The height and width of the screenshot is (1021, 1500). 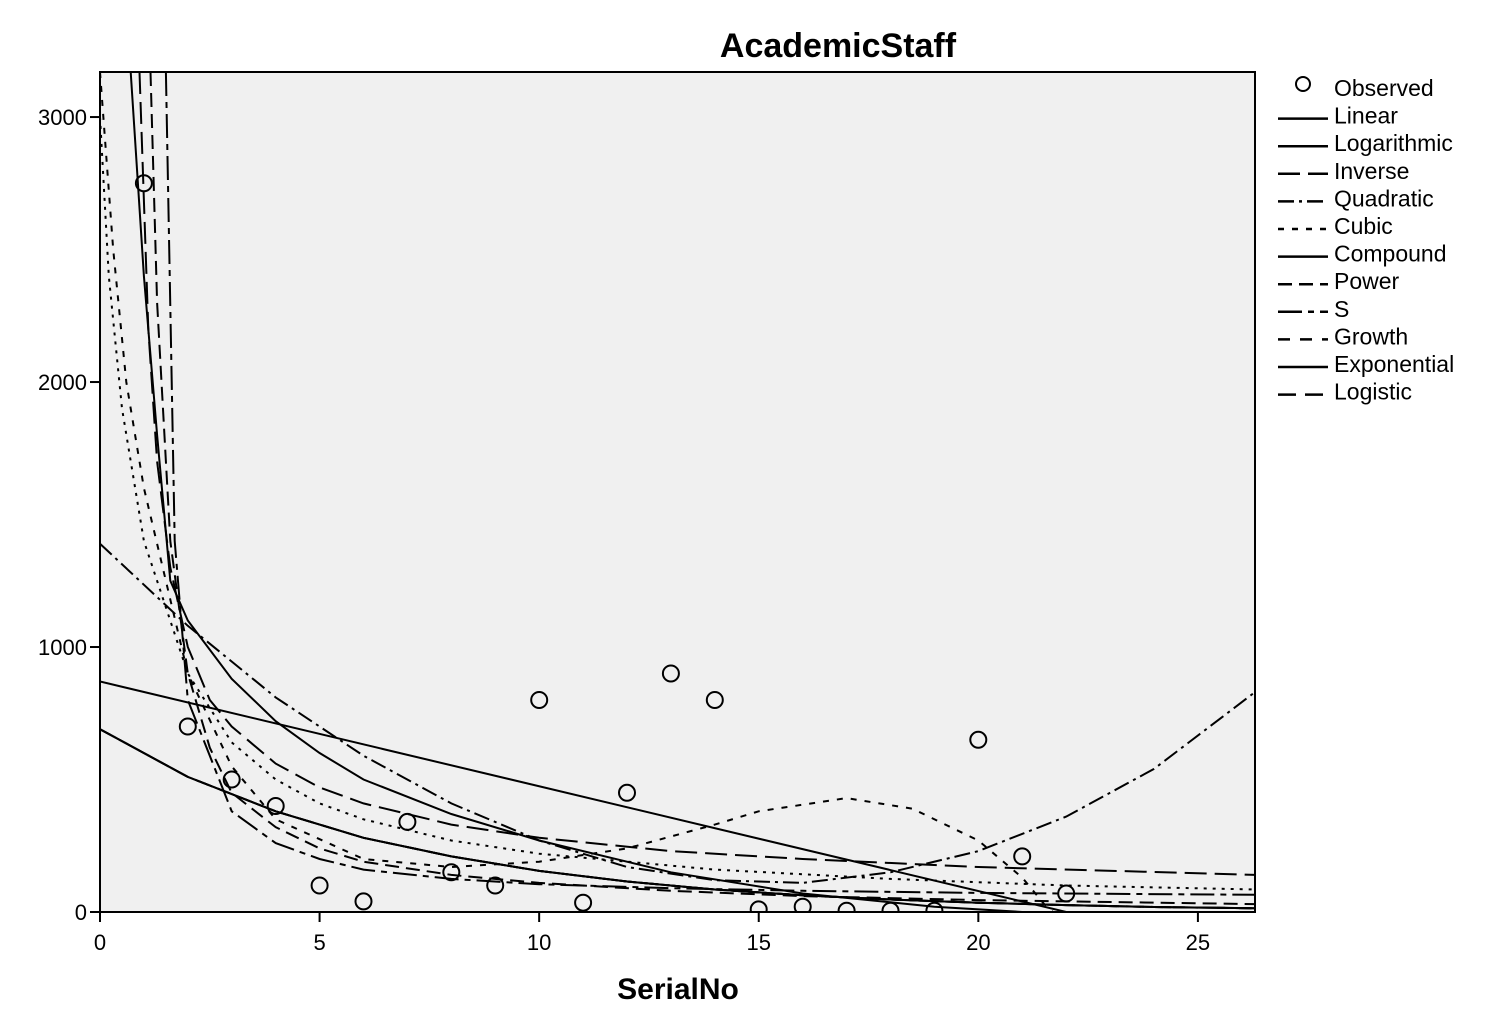 What do you see at coordinates (1393, 143) in the screenshot?
I see `legend-label-logarithmic: Logarithmic` at bounding box center [1393, 143].